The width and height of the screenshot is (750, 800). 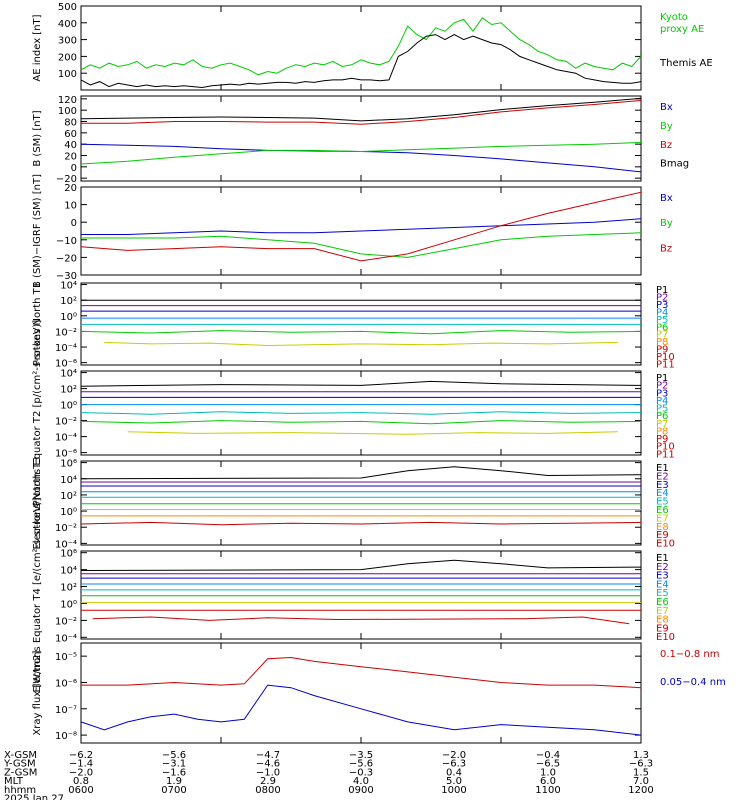 What do you see at coordinates (20, 790) in the screenshot?
I see `x-row-label: hhmm` at bounding box center [20, 790].